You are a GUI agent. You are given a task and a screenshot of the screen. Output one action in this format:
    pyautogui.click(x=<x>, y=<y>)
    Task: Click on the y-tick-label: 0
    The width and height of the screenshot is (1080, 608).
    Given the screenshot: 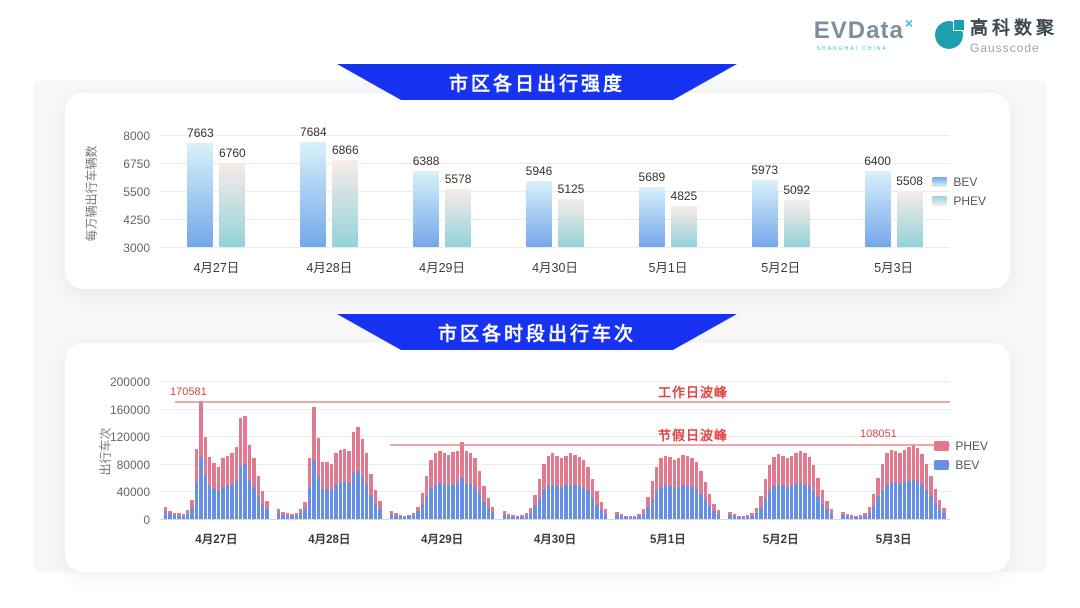 What is the action you would take?
    pyautogui.click(x=146, y=520)
    